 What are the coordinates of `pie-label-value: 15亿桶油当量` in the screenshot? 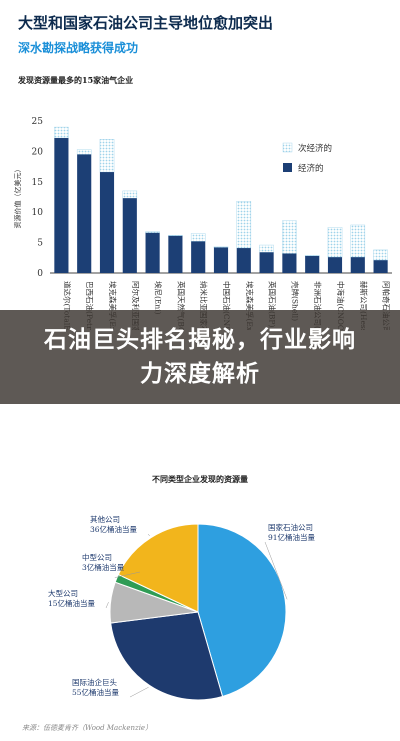 It's located at (72, 603).